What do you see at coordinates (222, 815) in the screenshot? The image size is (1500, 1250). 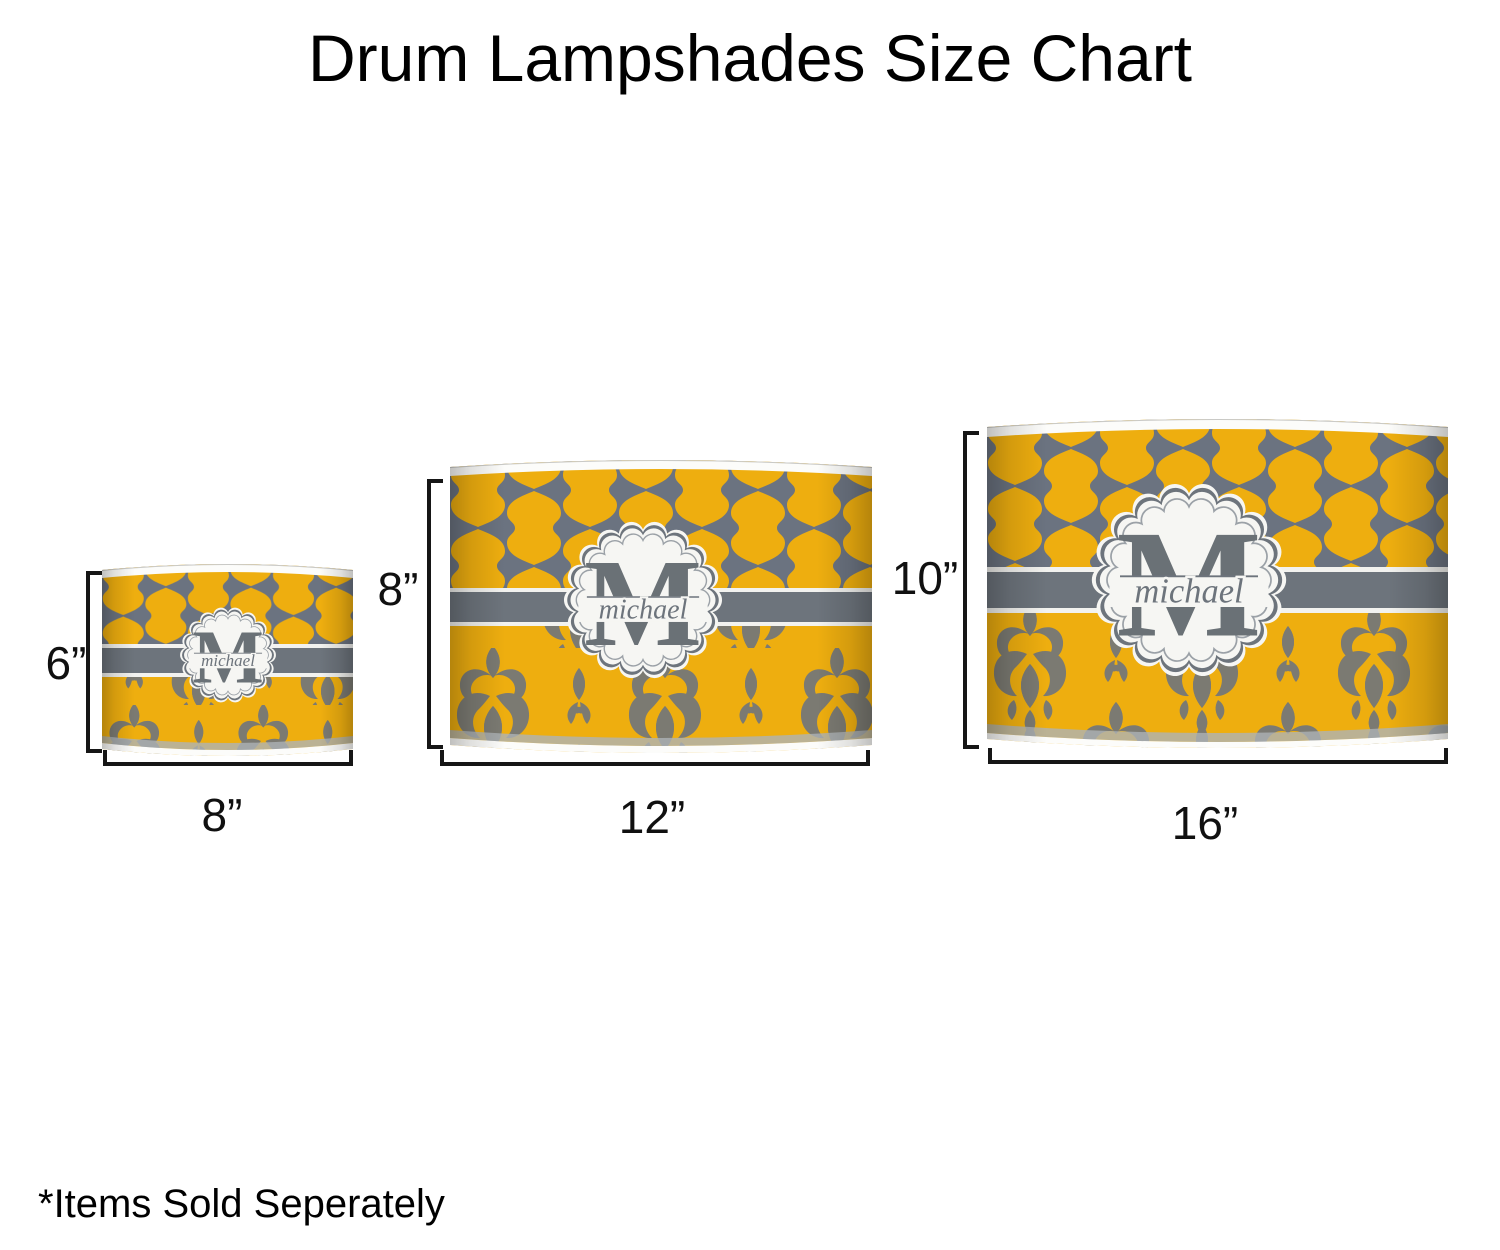 I see `width-label-small: 8”` at bounding box center [222, 815].